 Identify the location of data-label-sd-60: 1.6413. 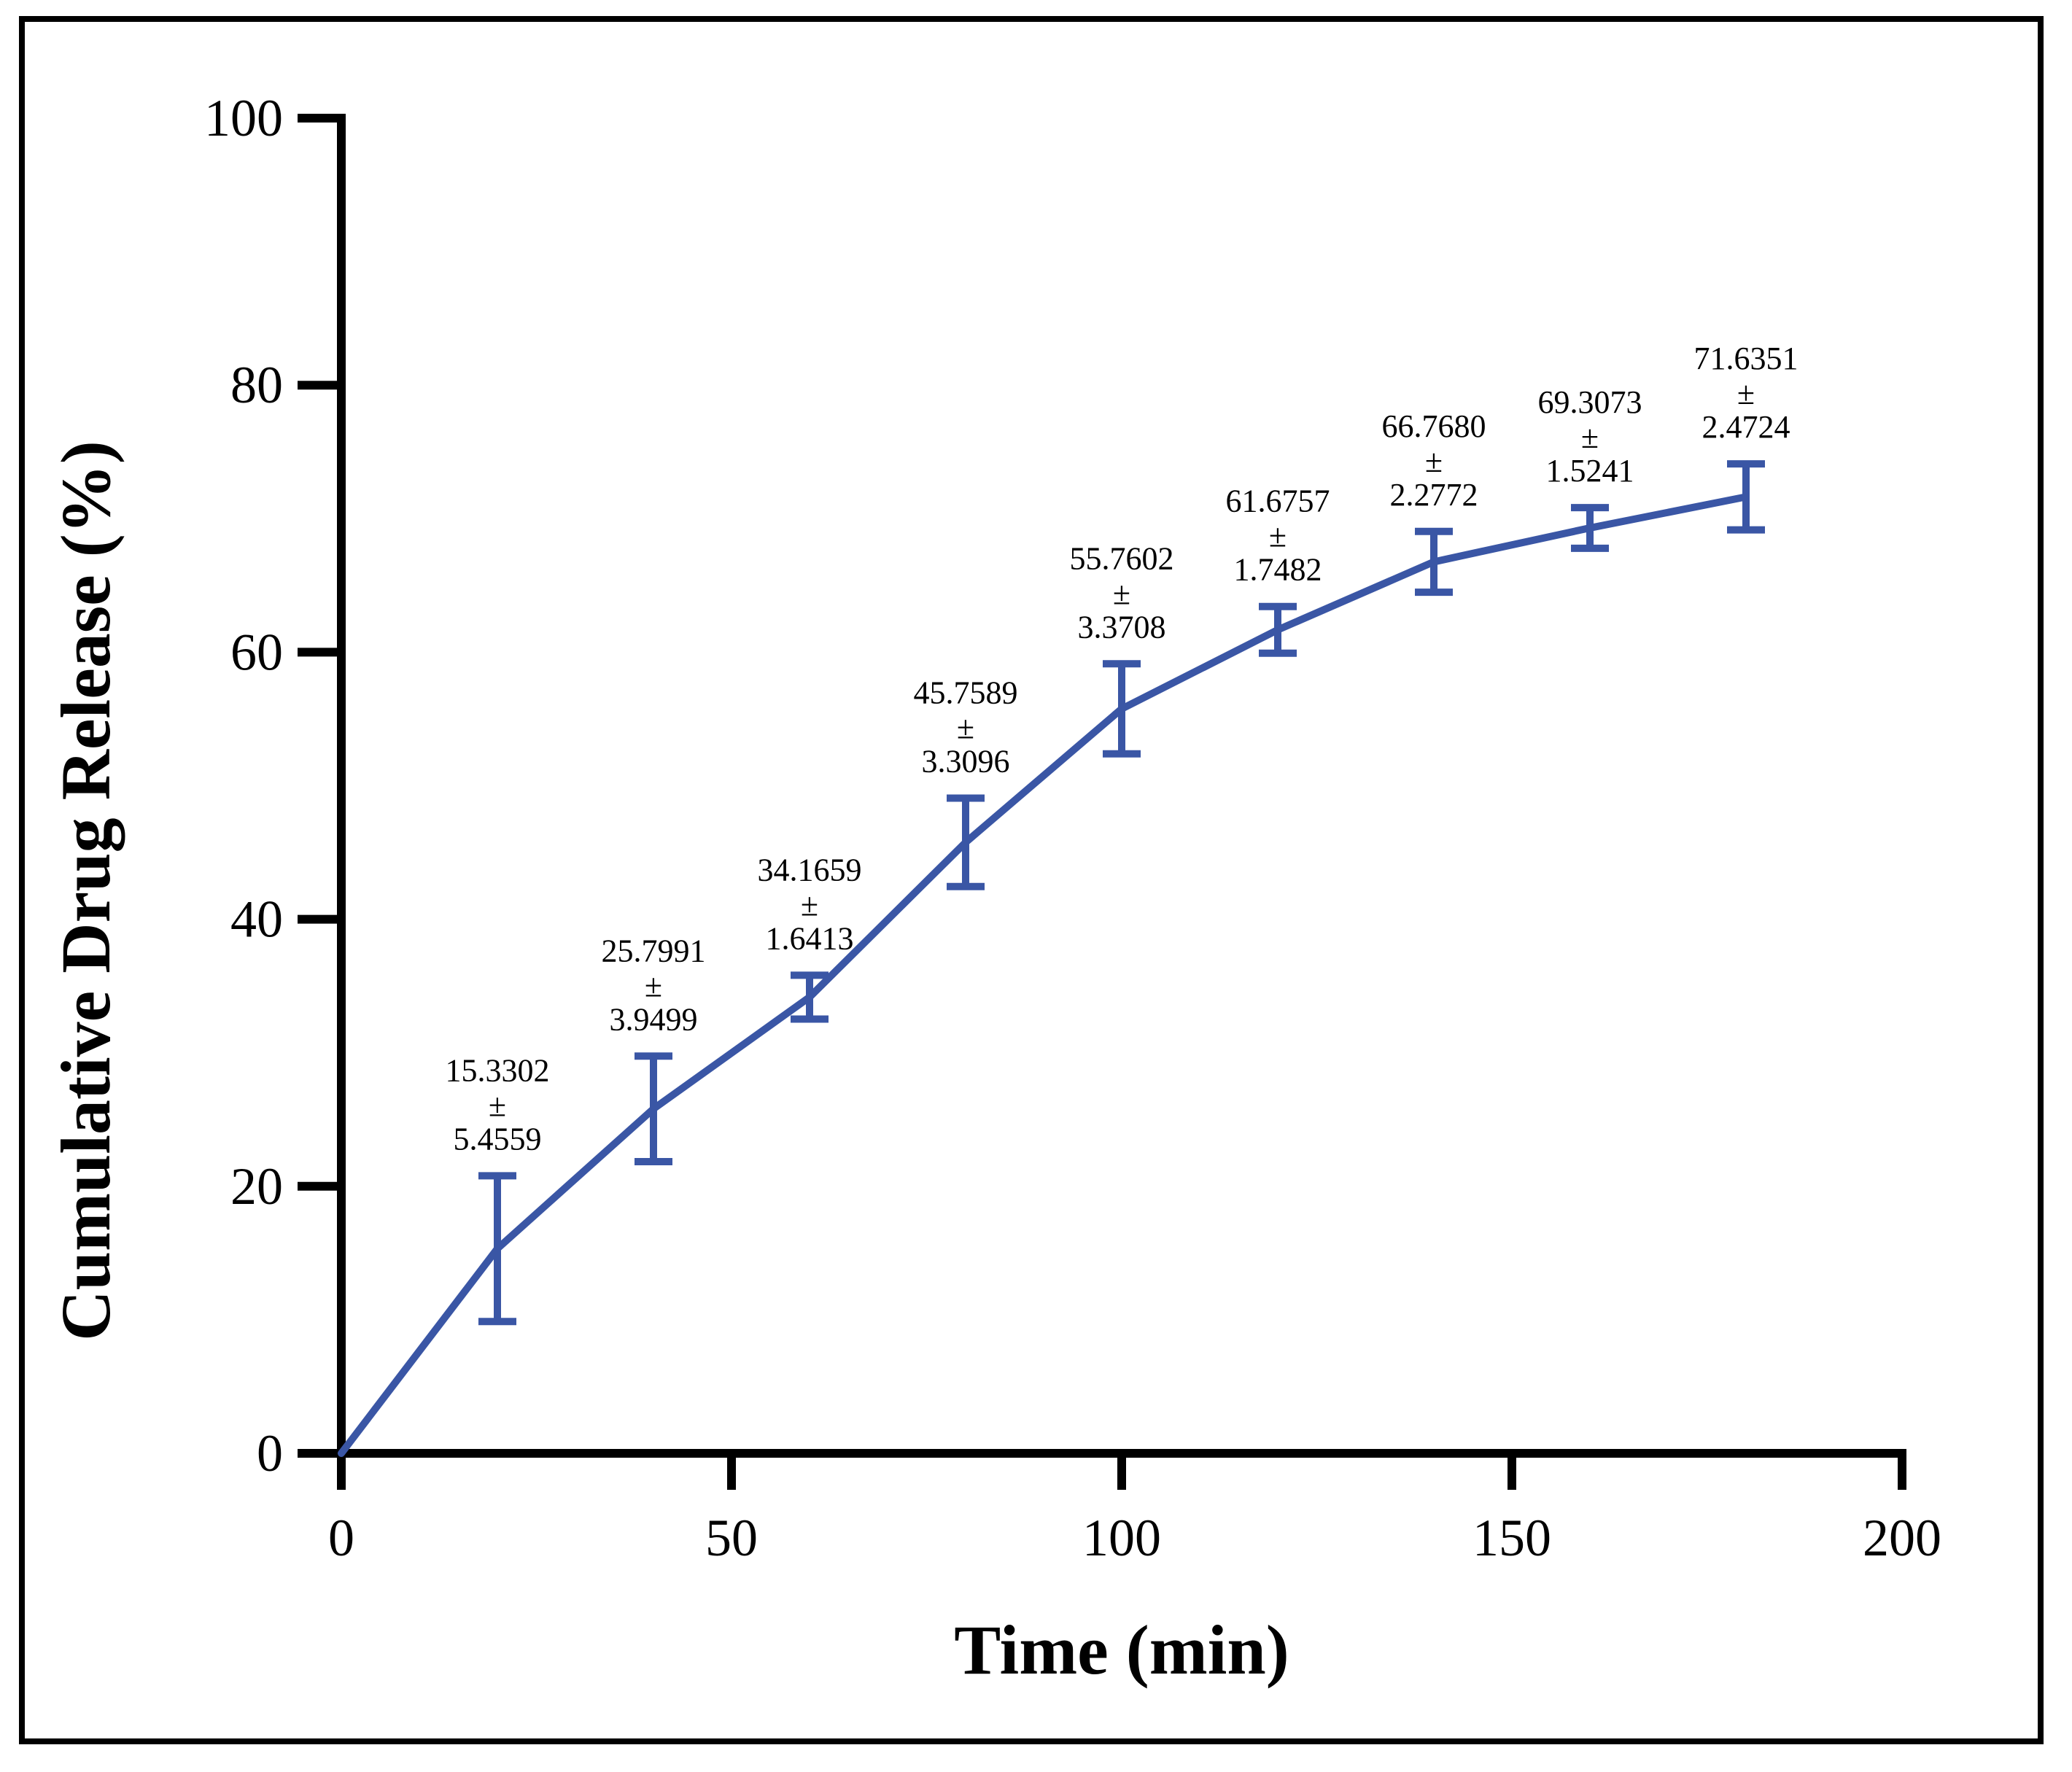
(810, 938).